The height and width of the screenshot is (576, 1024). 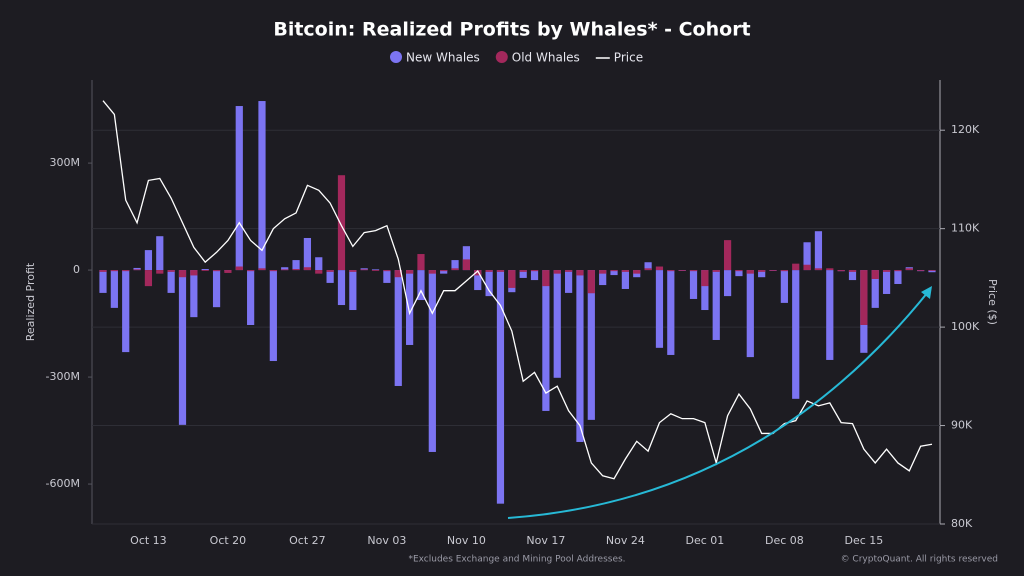 I want to click on x-tick-label: Dec 08, so click(x=784, y=540).